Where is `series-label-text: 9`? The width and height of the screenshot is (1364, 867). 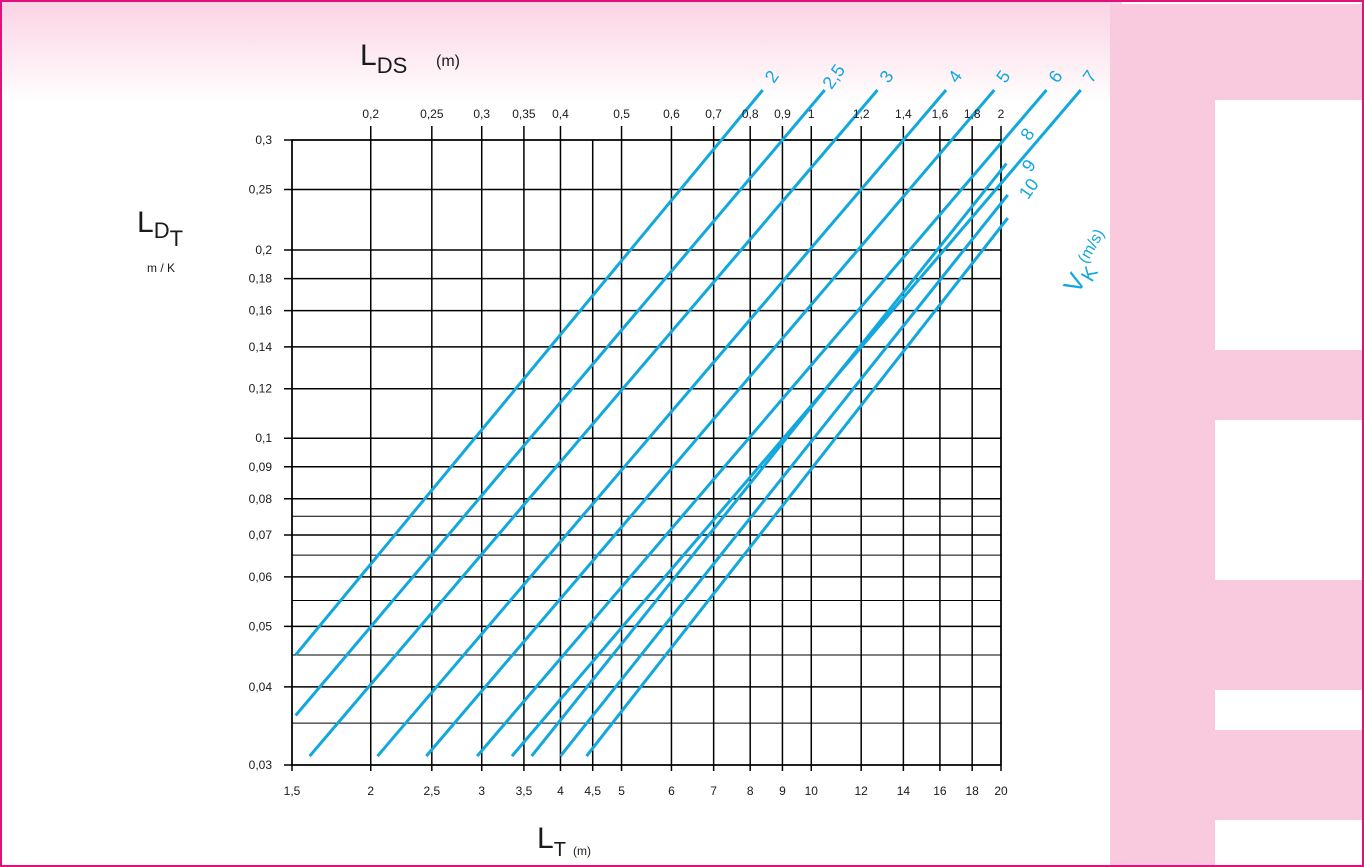
series-label-text: 9 is located at coordinates (1029, 166).